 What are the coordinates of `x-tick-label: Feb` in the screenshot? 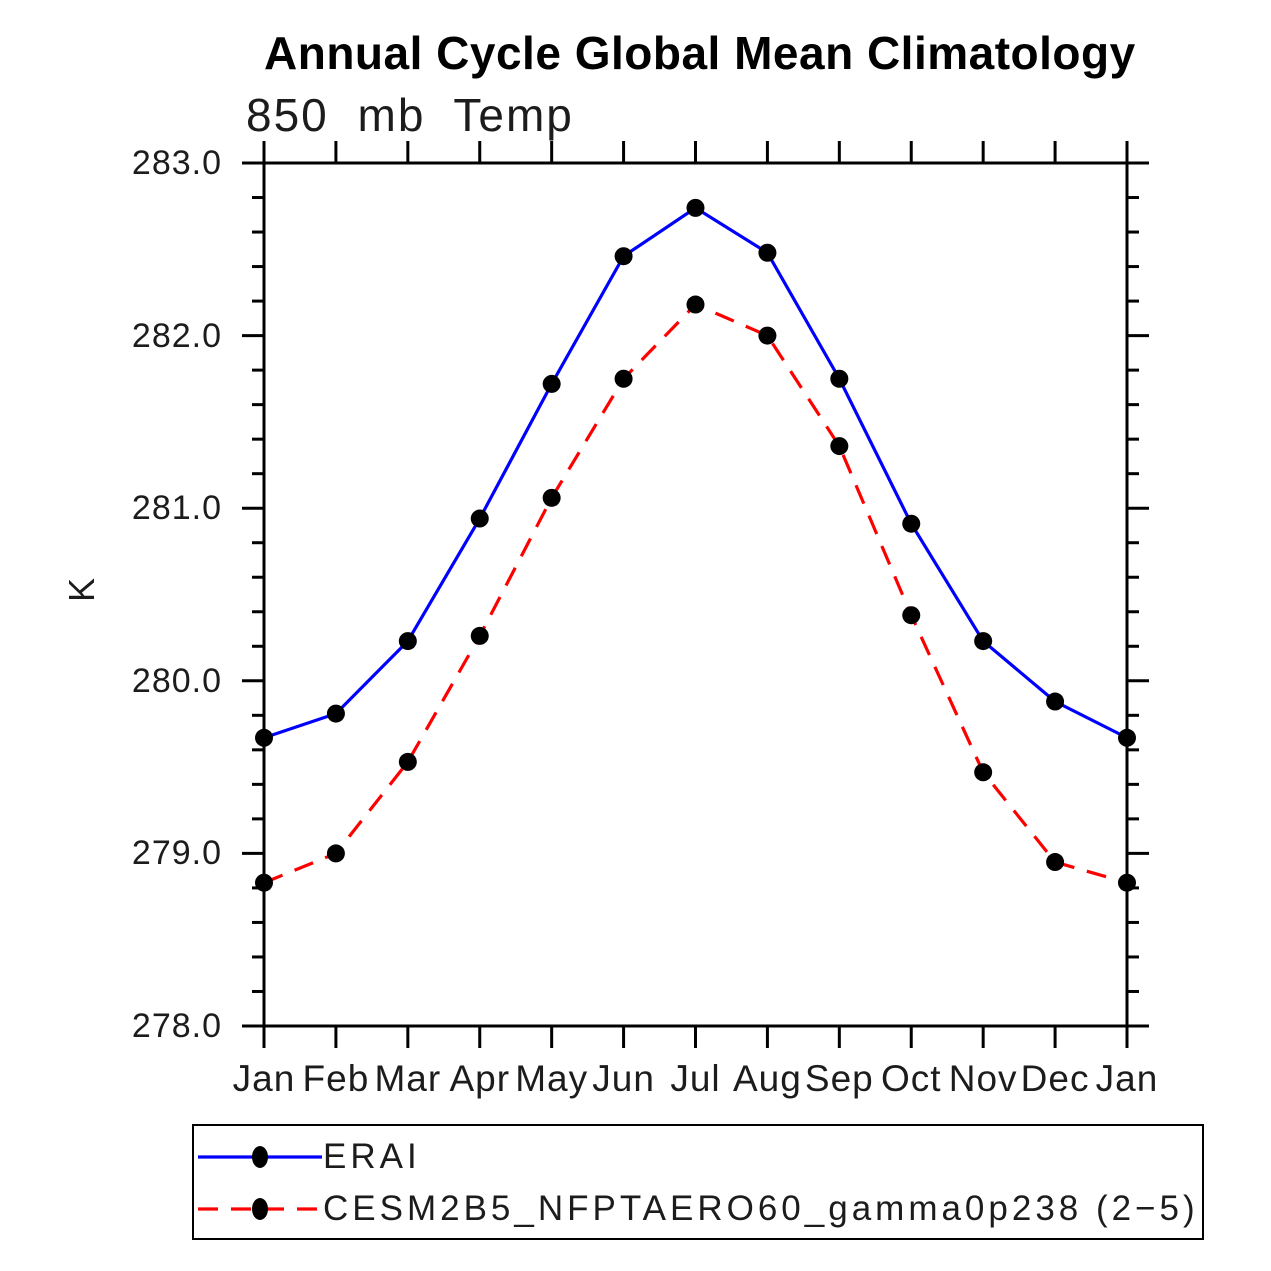 It's located at (336, 1078).